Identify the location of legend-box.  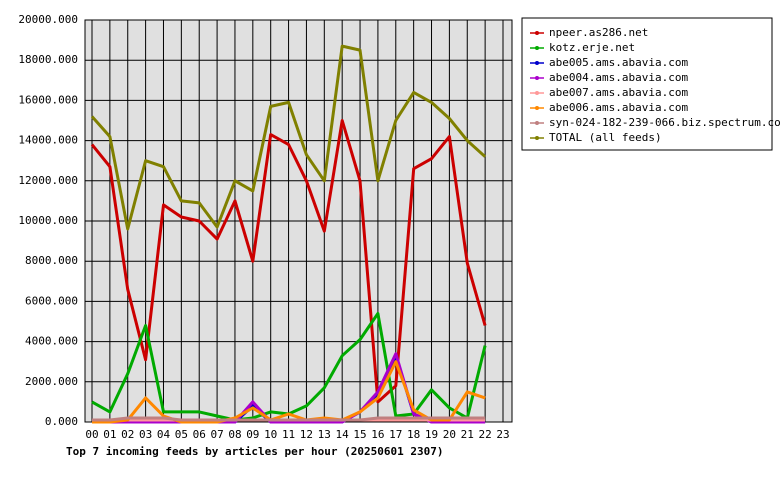
(647, 84).